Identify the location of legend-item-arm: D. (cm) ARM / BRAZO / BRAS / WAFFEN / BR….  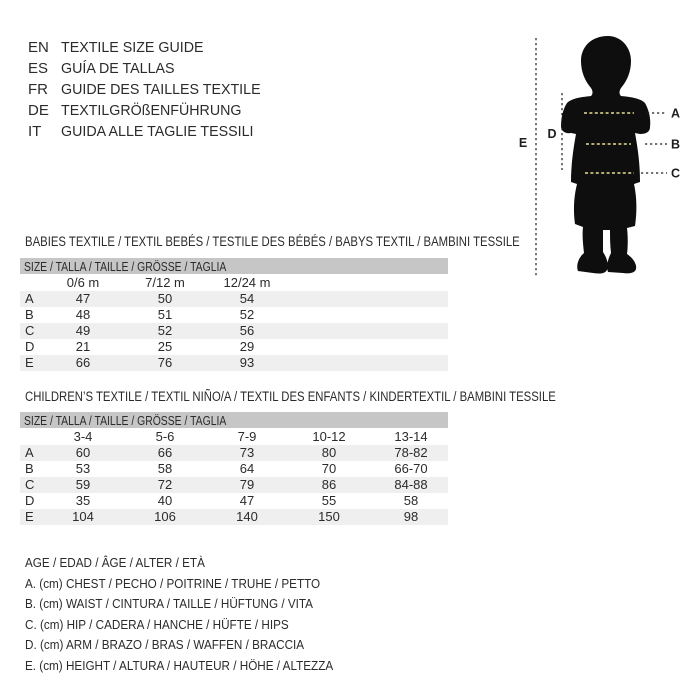
(165, 645).